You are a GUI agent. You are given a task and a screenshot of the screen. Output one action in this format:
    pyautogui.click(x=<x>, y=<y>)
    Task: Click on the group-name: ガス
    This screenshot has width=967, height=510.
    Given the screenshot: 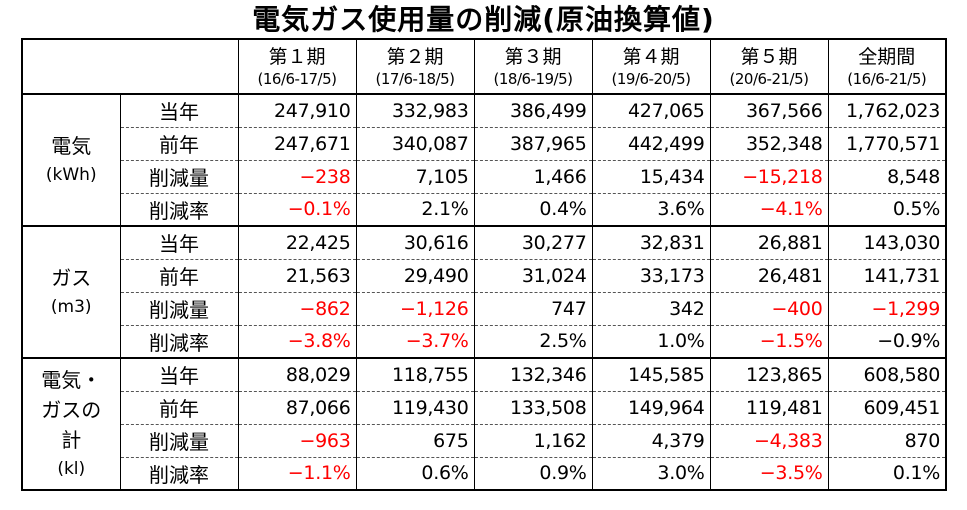 What is the action you would take?
    pyautogui.click(x=71, y=278)
    